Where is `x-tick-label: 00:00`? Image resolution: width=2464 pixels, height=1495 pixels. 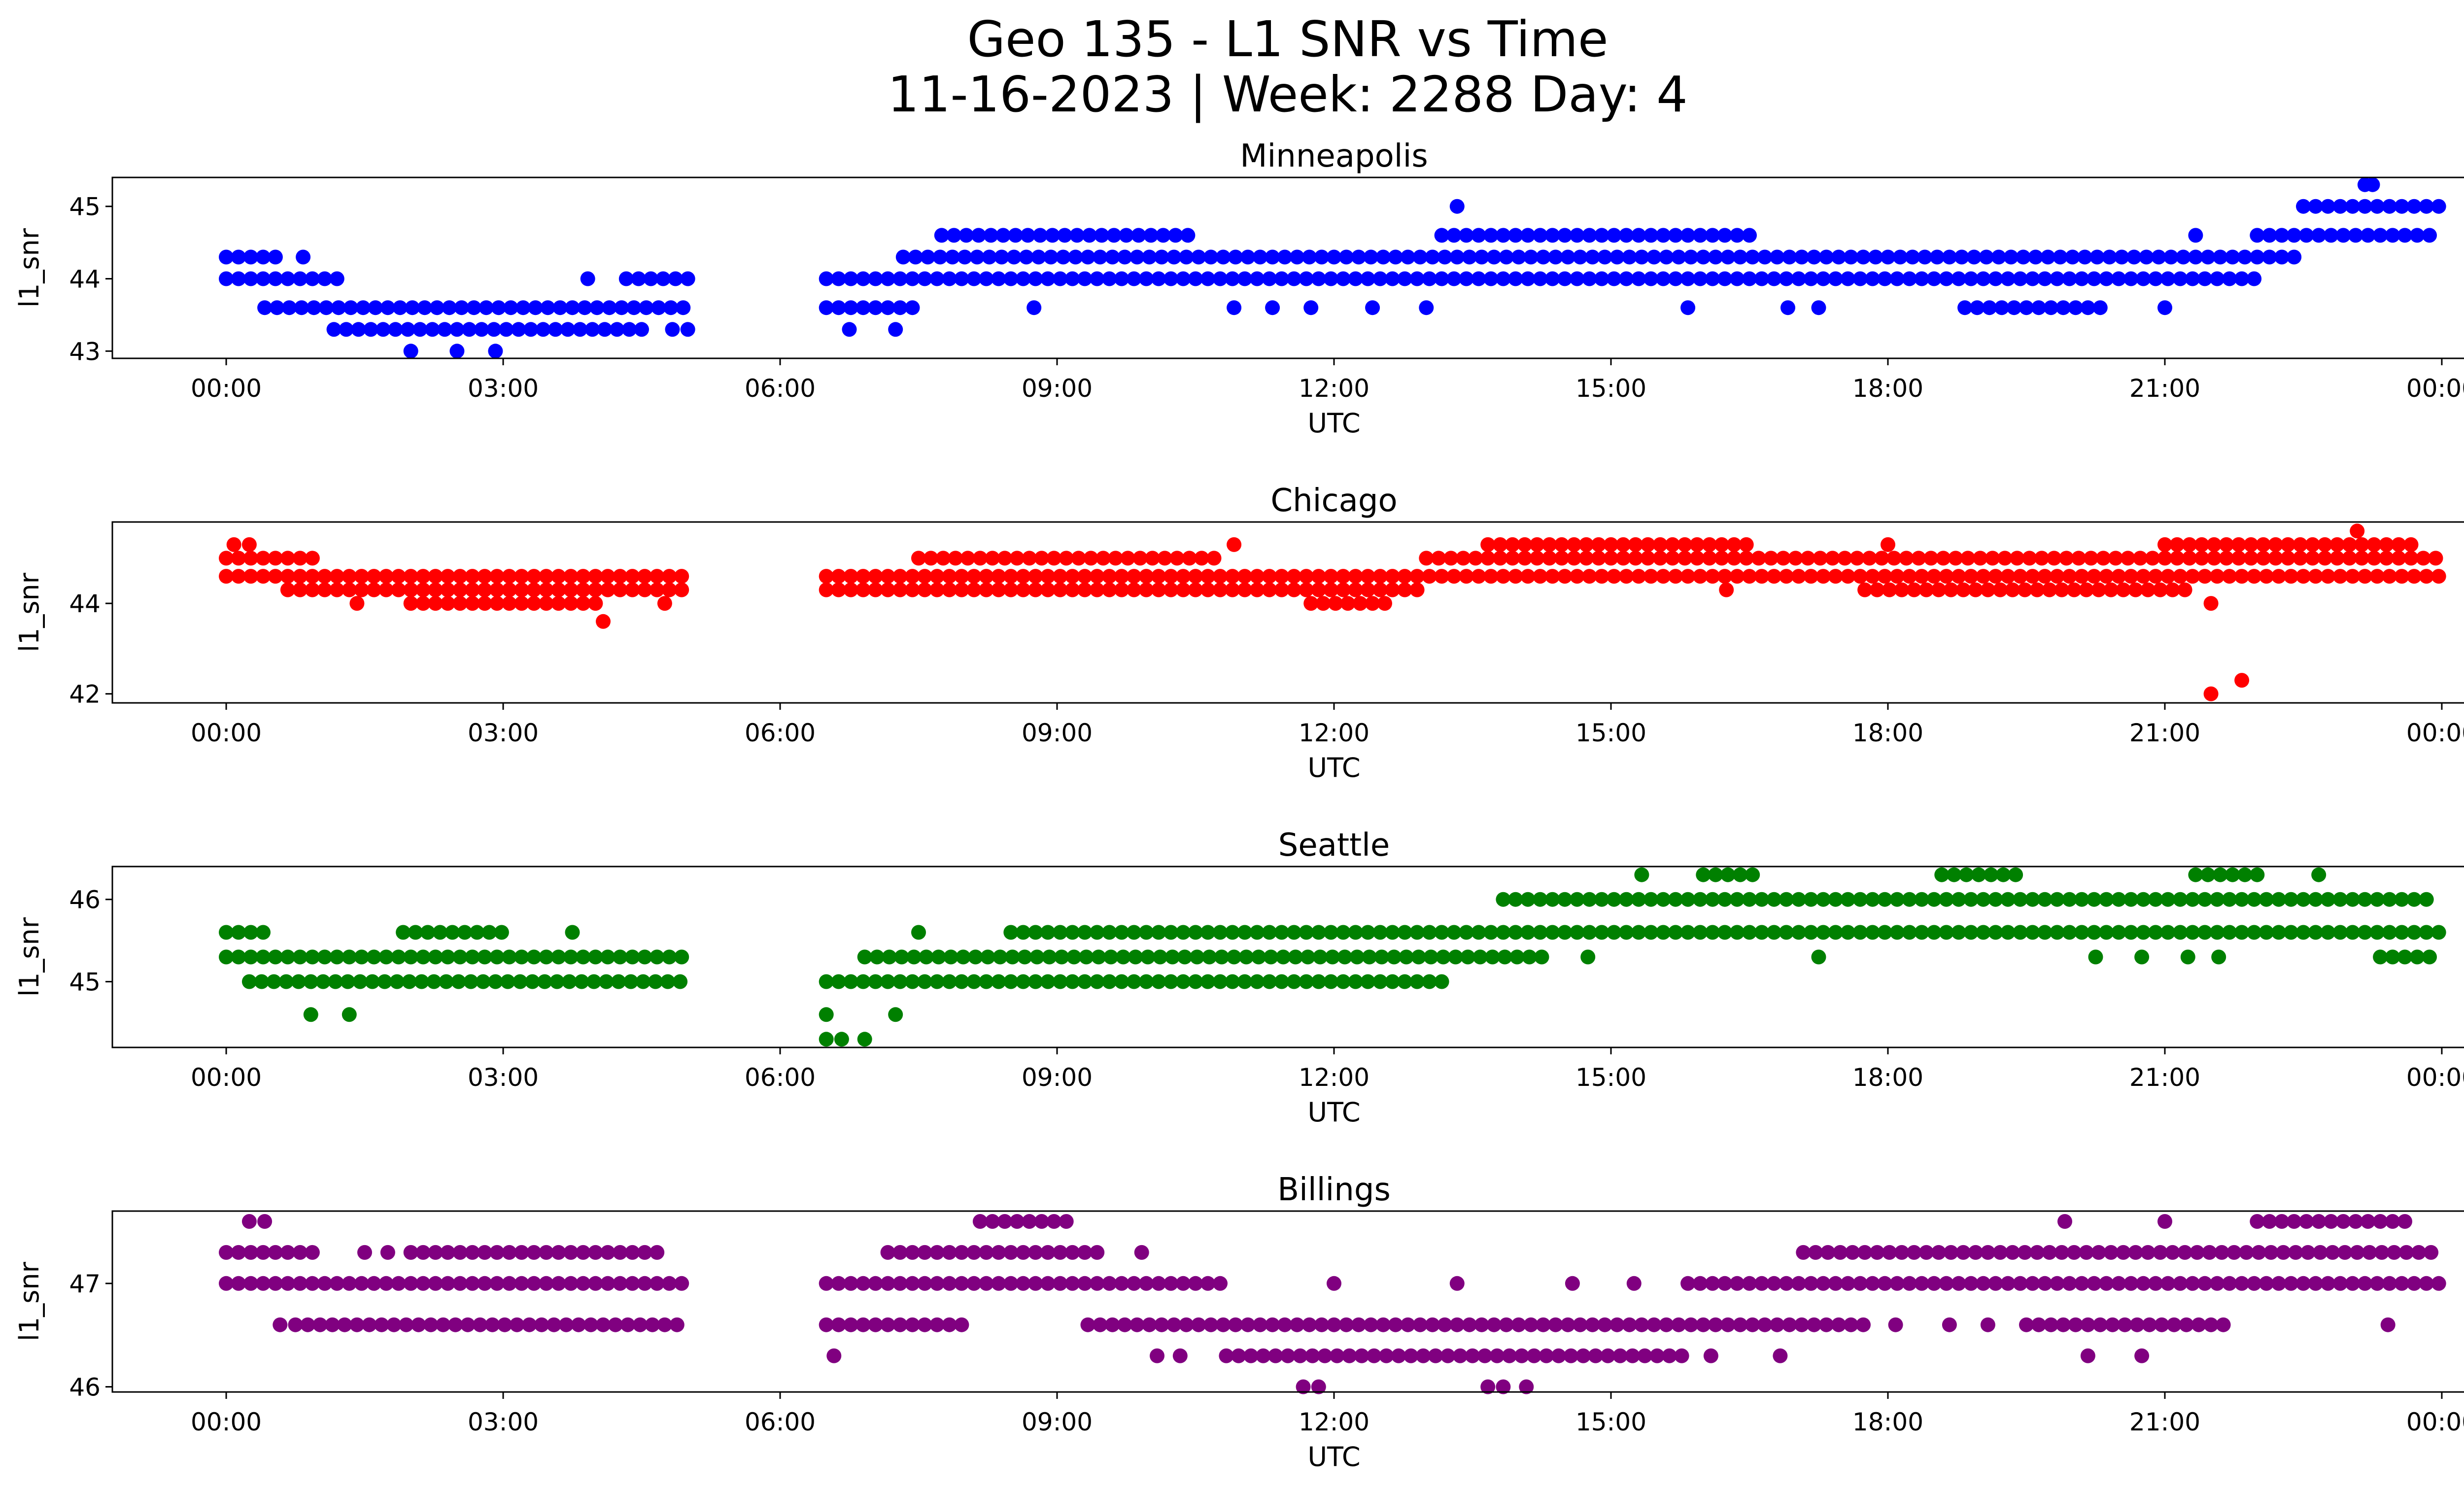 x-tick-label: 00:00 is located at coordinates (2435, 733).